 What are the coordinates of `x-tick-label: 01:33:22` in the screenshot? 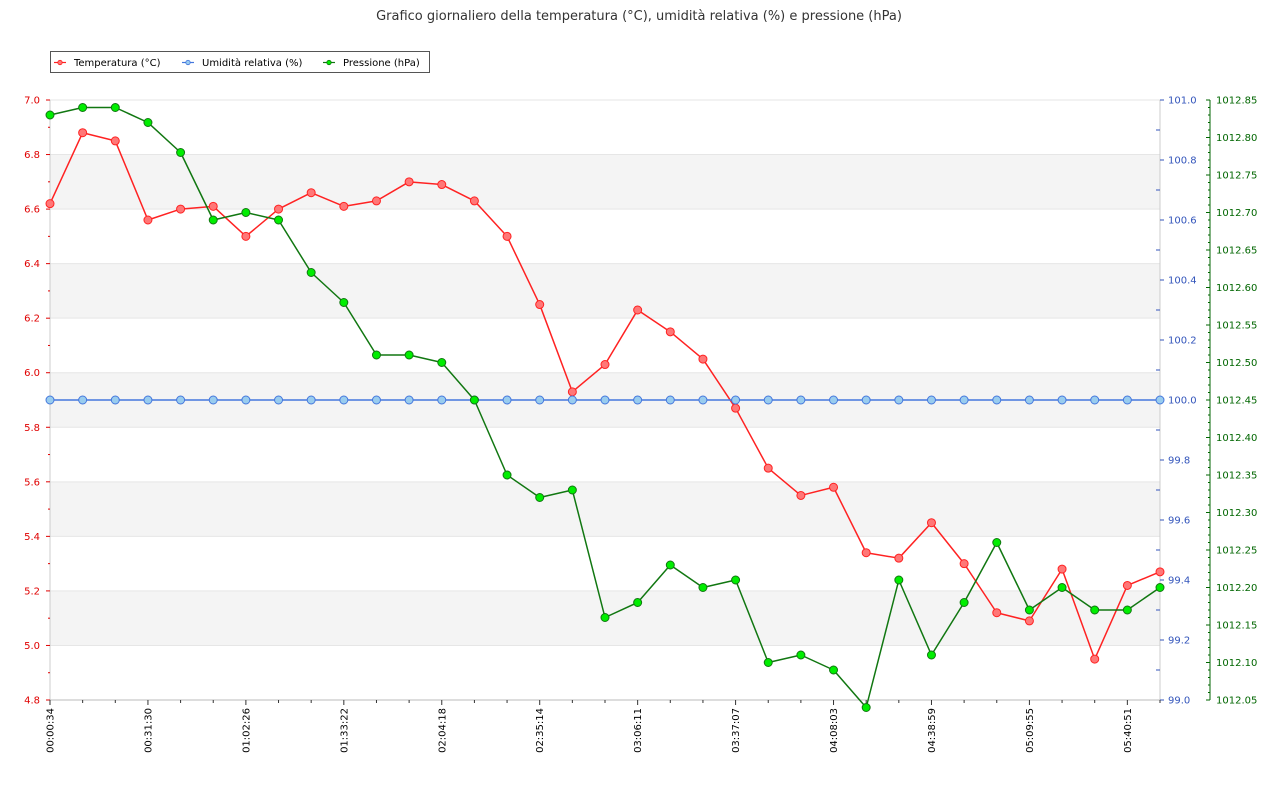 It's located at (344, 730).